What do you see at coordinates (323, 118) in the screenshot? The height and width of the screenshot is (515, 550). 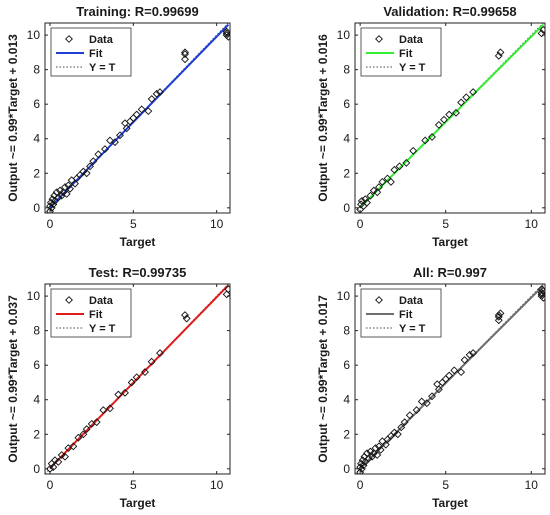 I see `y-axis-label: Output ~= 0.99*Target + 0.016` at bounding box center [323, 118].